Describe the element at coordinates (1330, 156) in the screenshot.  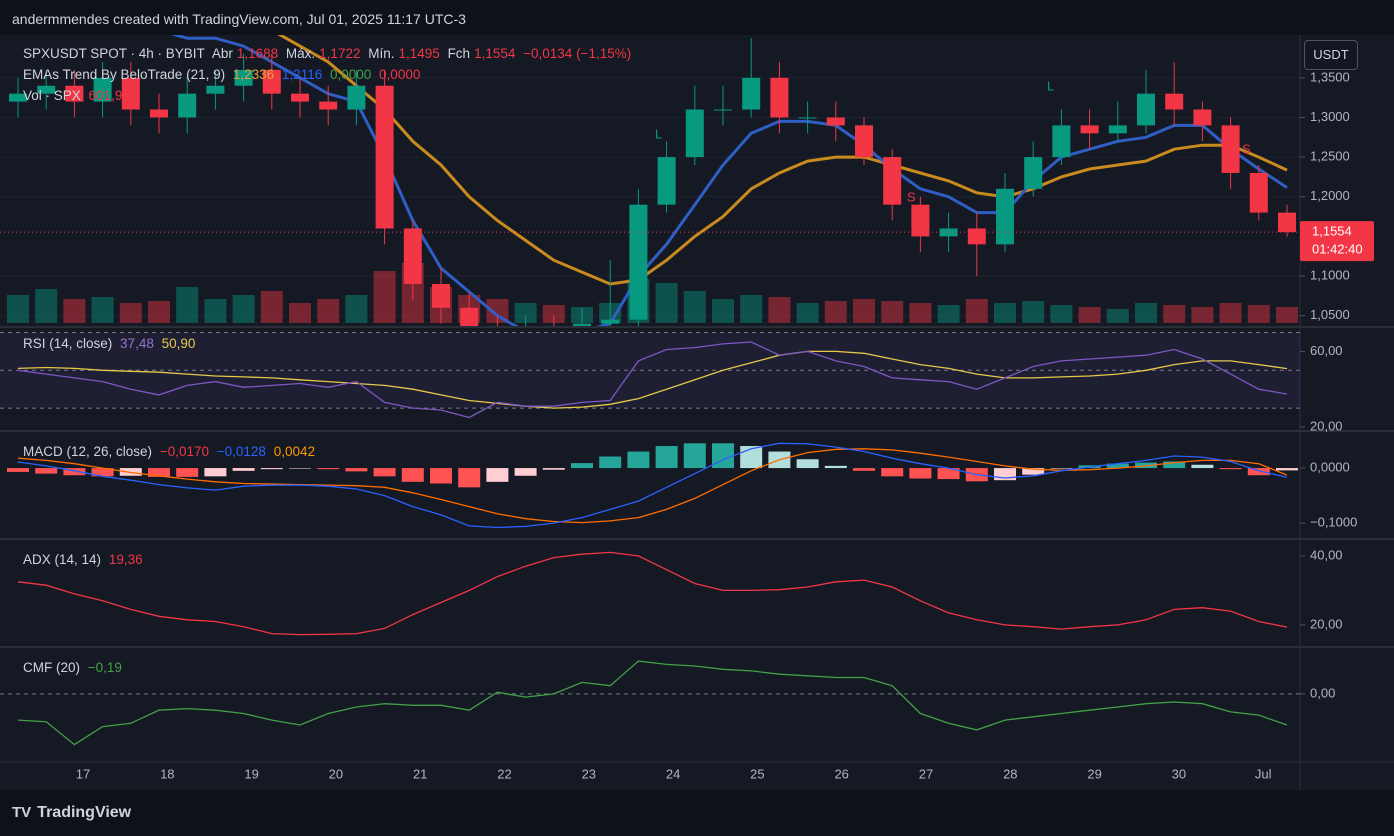
I see `y-tick-label: 1,2500` at that location.